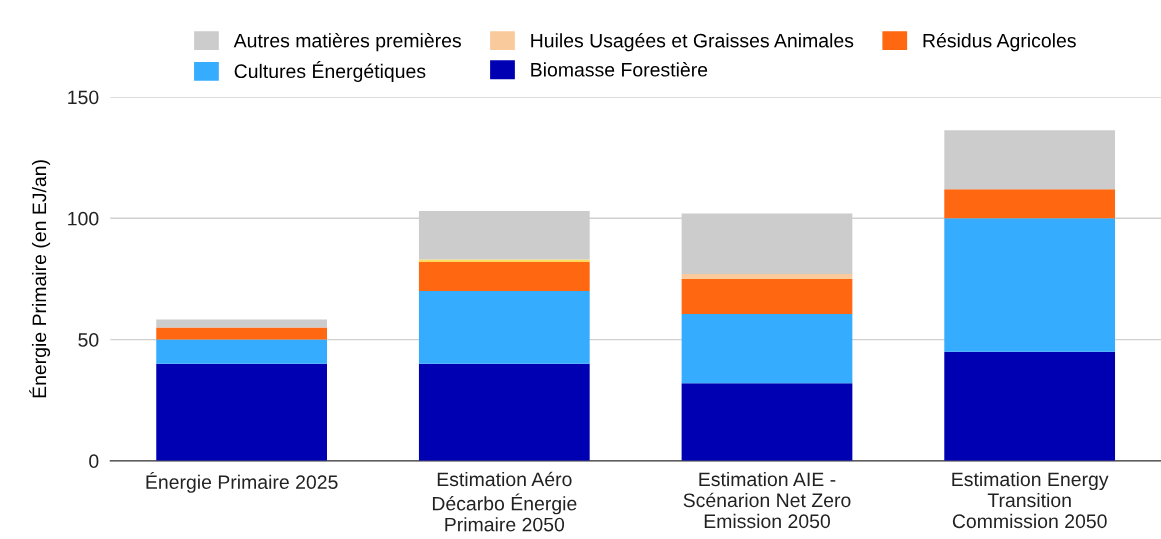  I want to click on x-tick-label: Estimation AIE - Scénarion Net Zero Emission 2050, so click(767, 500).